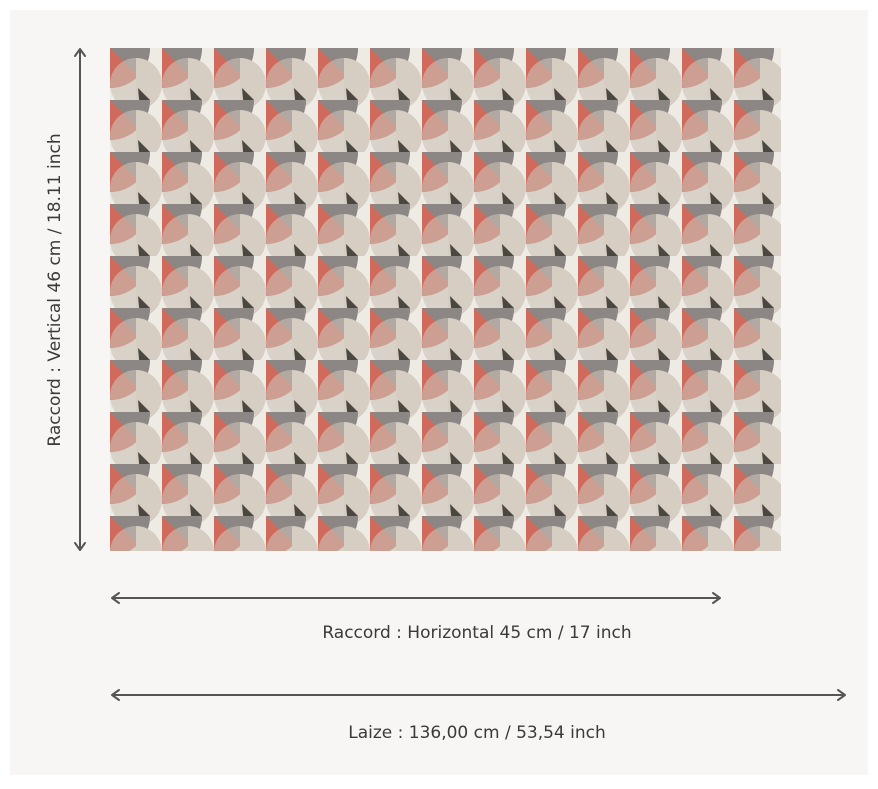  I want to click on vertical-arrow, so click(80, 299).